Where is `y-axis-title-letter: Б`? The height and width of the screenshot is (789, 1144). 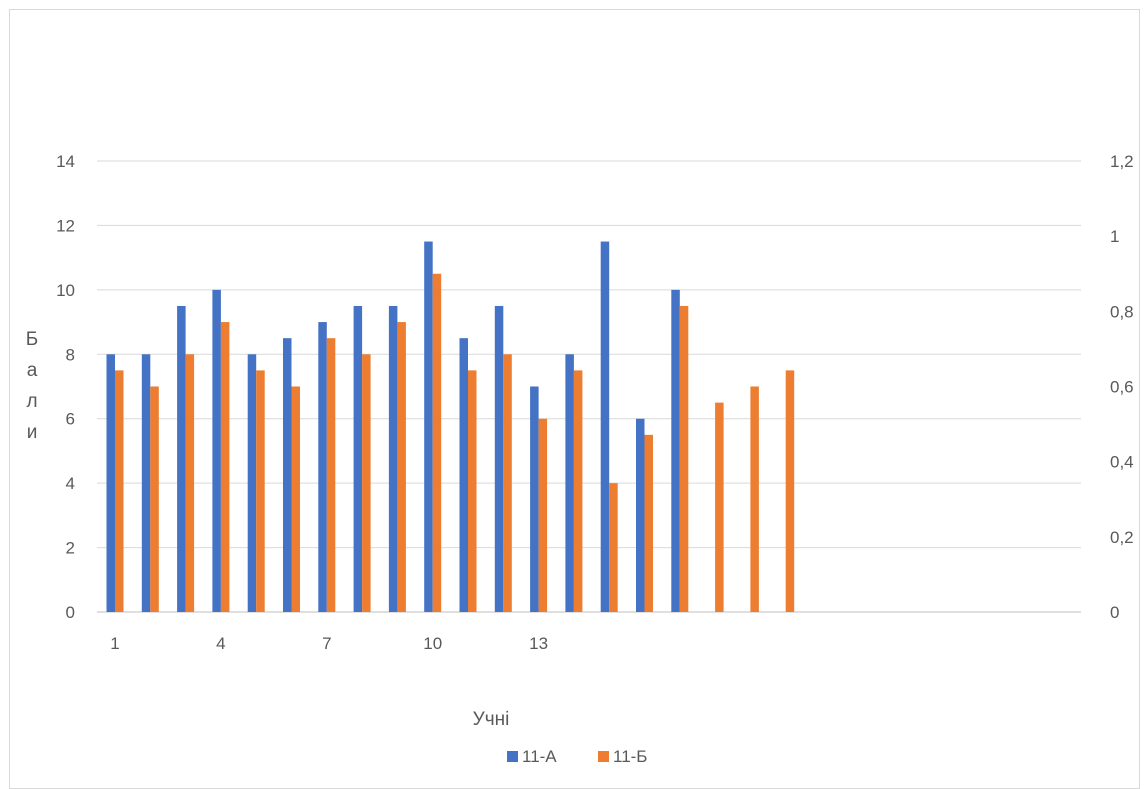
y-axis-title-letter: Б is located at coordinates (32, 339).